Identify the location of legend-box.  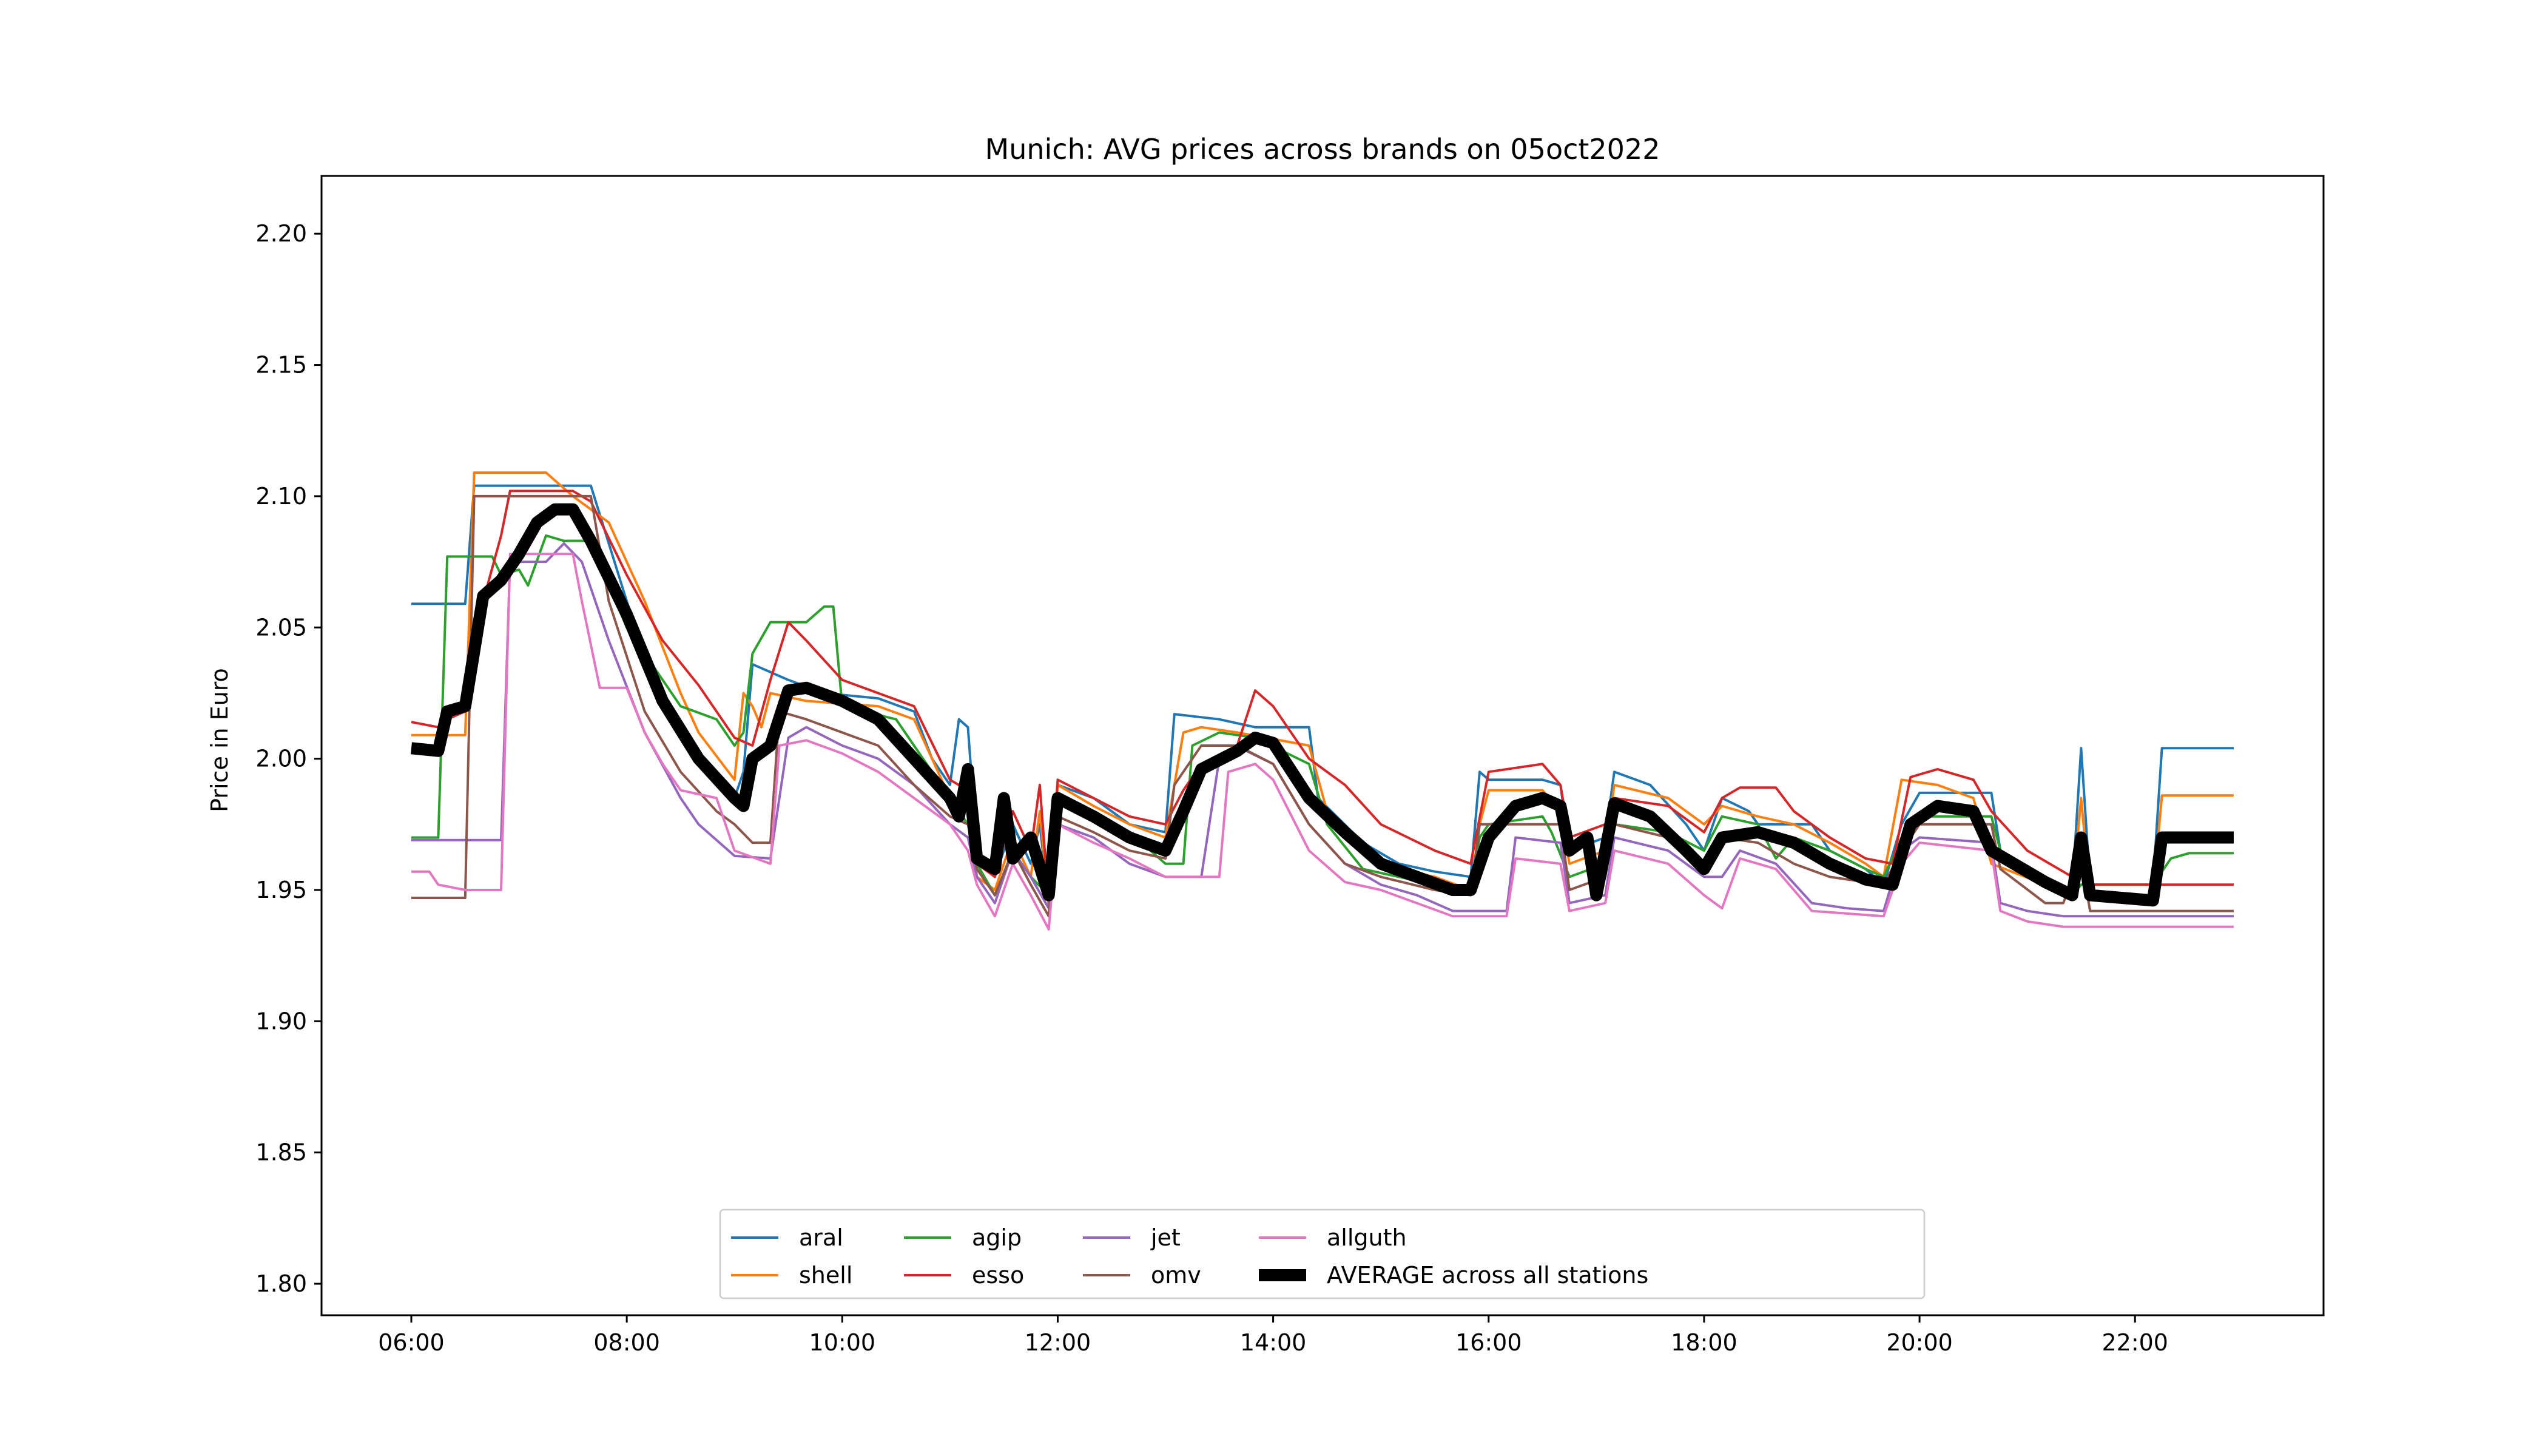
(1322, 1253).